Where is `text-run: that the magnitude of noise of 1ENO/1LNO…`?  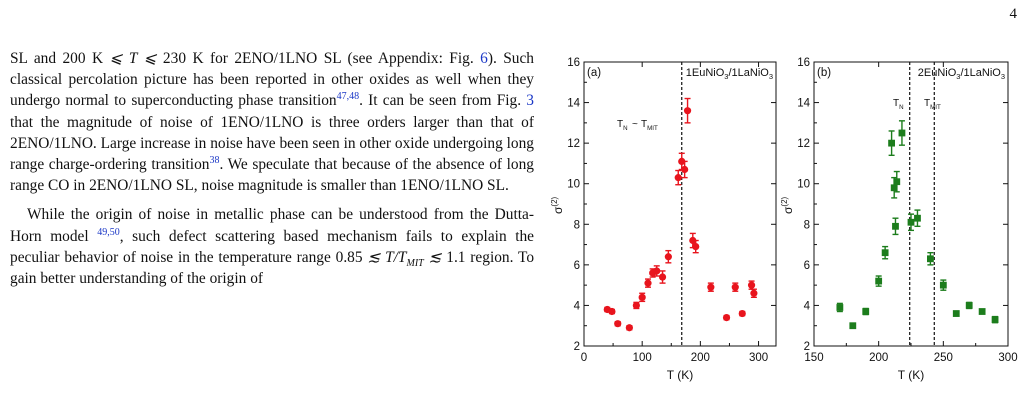
text-run: that the magnitude of noise of 1ENO/1LNO… is located at coordinates (272, 143).